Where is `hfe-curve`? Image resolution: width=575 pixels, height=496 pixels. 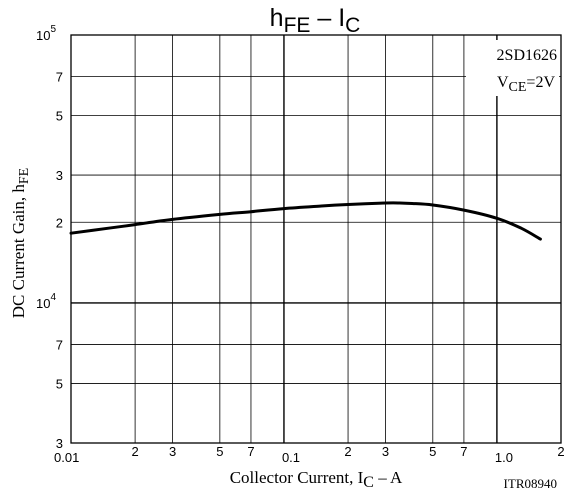 hfe-curve is located at coordinates (305, 221).